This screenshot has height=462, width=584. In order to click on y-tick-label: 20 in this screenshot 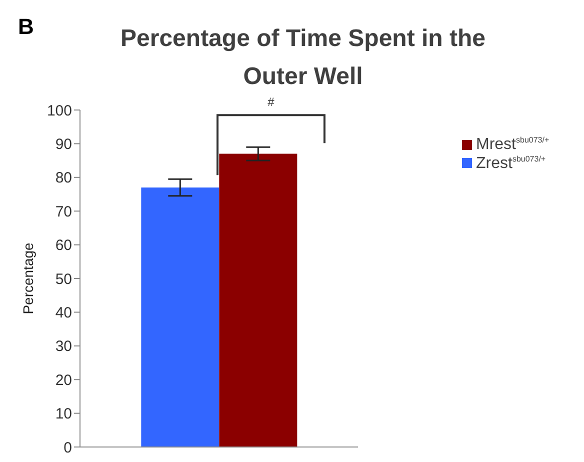, I will do `click(63, 380)`.